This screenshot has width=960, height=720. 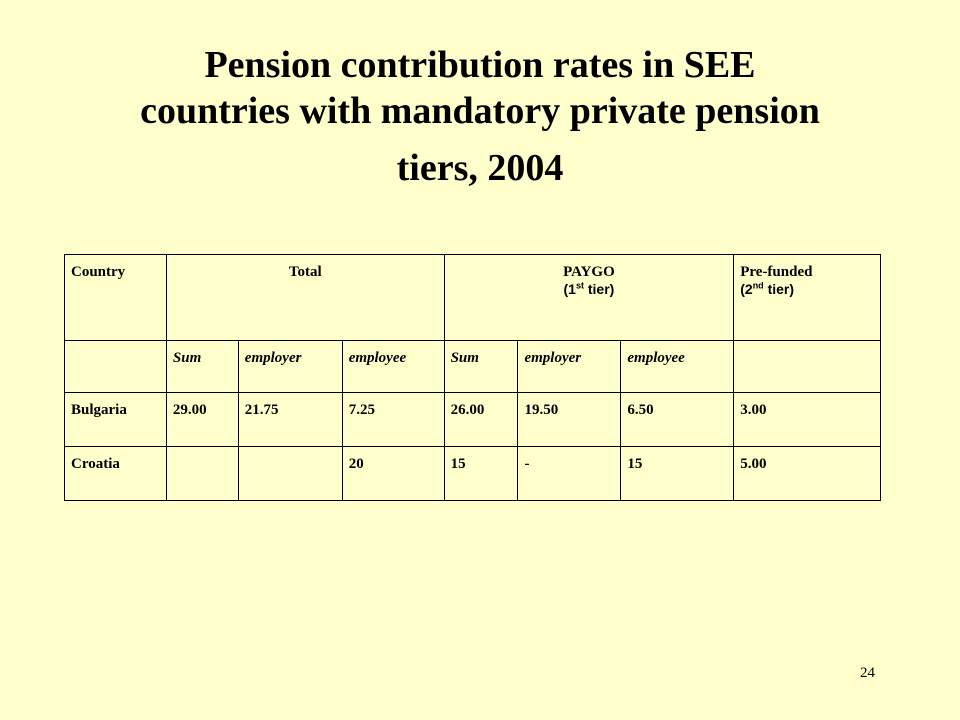 What do you see at coordinates (579, 285) in the screenshot?
I see `paygo-tier-sup: st` at bounding box center [579, 285].